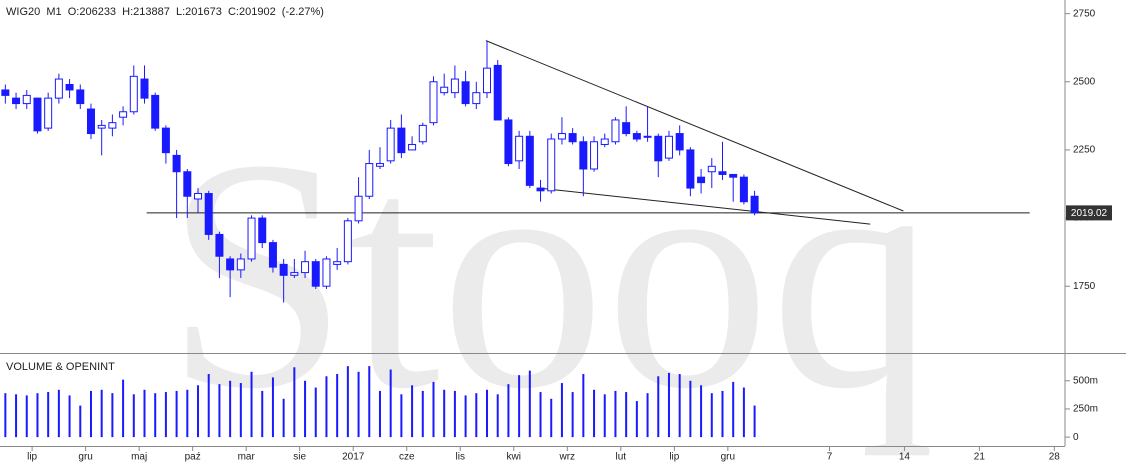 The image size is (1126, 472). What do you see at coordinates (830, 457) in the screenshot?
I see `x-tick-label: 7` at bounding box center [830, 457].